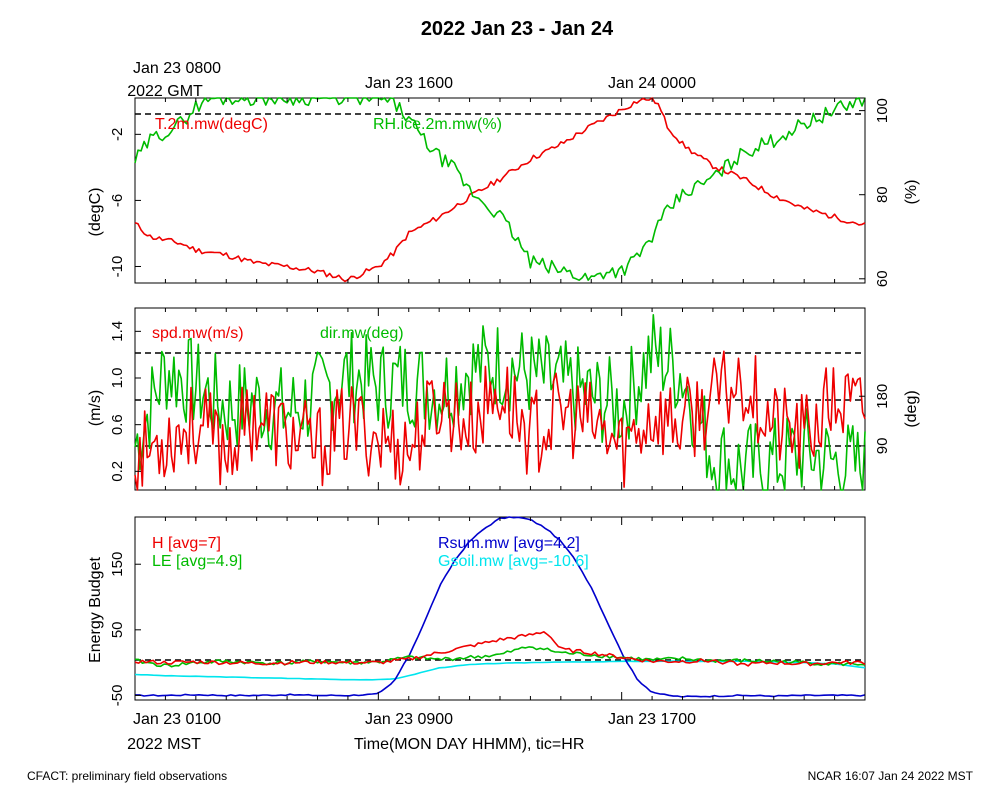 Image resolution: width=1000 pixels, height=800 pixels. What do you see at coordinates (652, 83) in the screenshot?
I see `gmt-tick-label-2: Jan 24 0000` at bounding box center [652, 83].